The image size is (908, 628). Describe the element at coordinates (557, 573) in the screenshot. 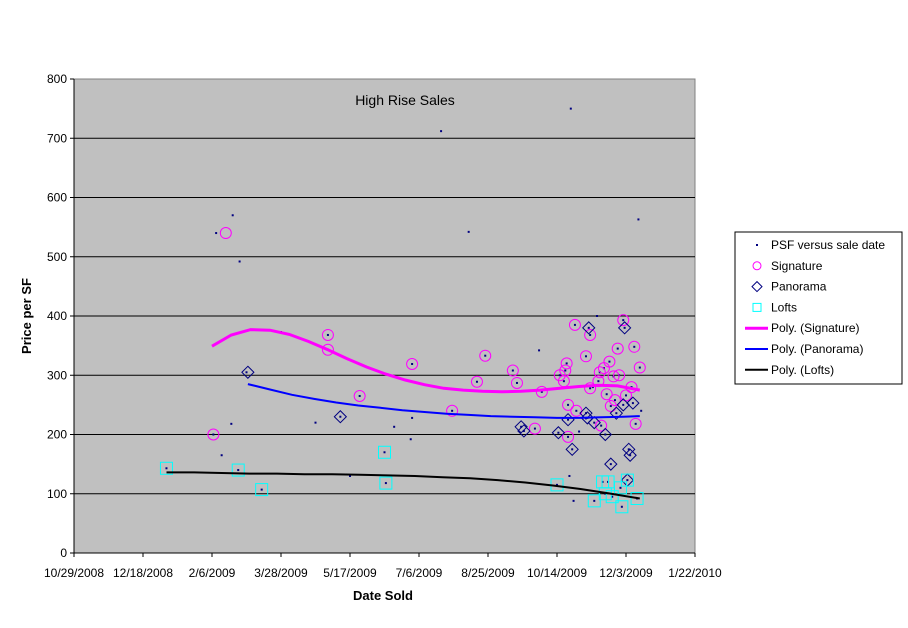

I see `x-tick-label: 10/14/2009` at that location.